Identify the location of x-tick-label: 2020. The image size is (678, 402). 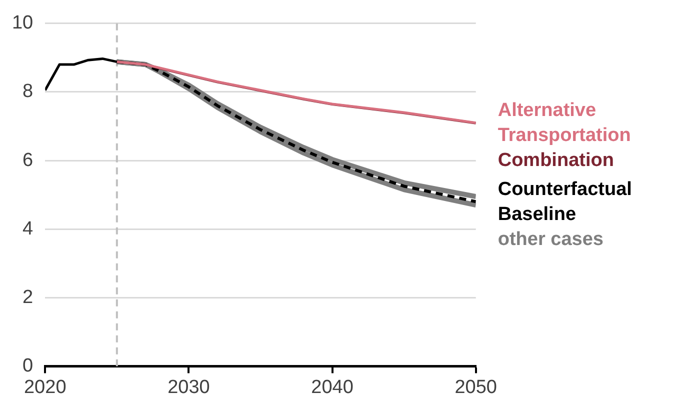
(45, 387).